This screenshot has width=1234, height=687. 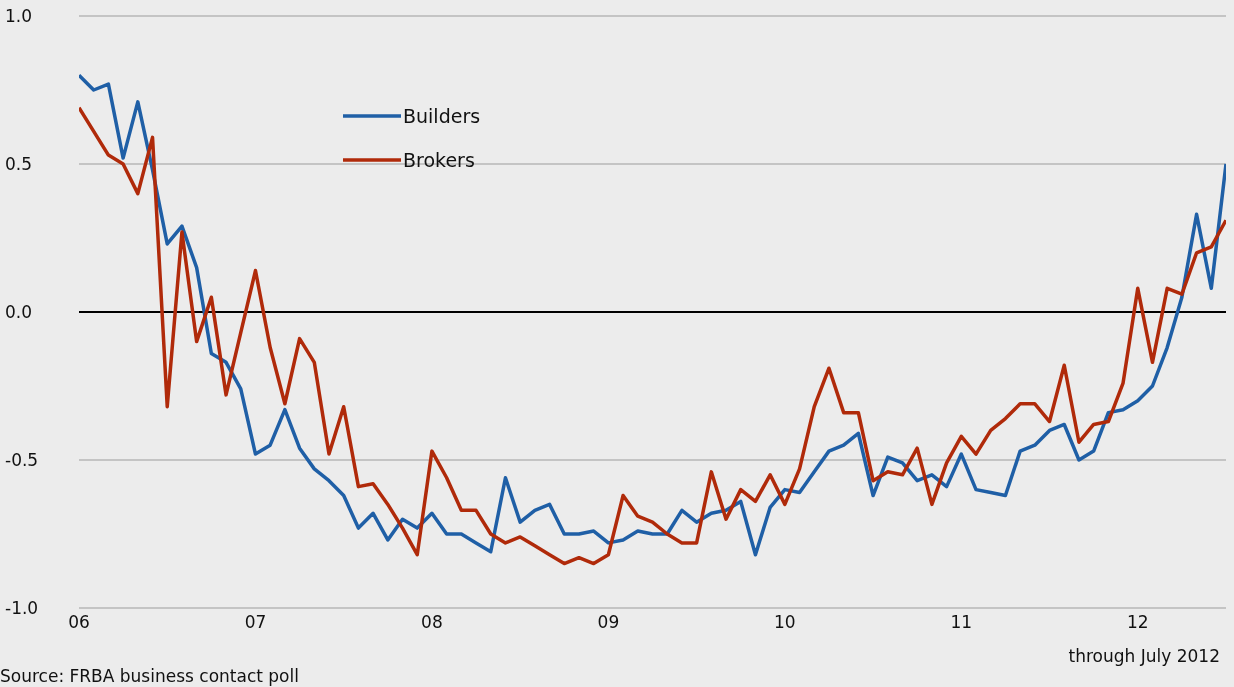 What do you see at coordinates (19, 16) in the screenshot?
I see `y-tick-label: 1.0` at bounding box center [19, 16].